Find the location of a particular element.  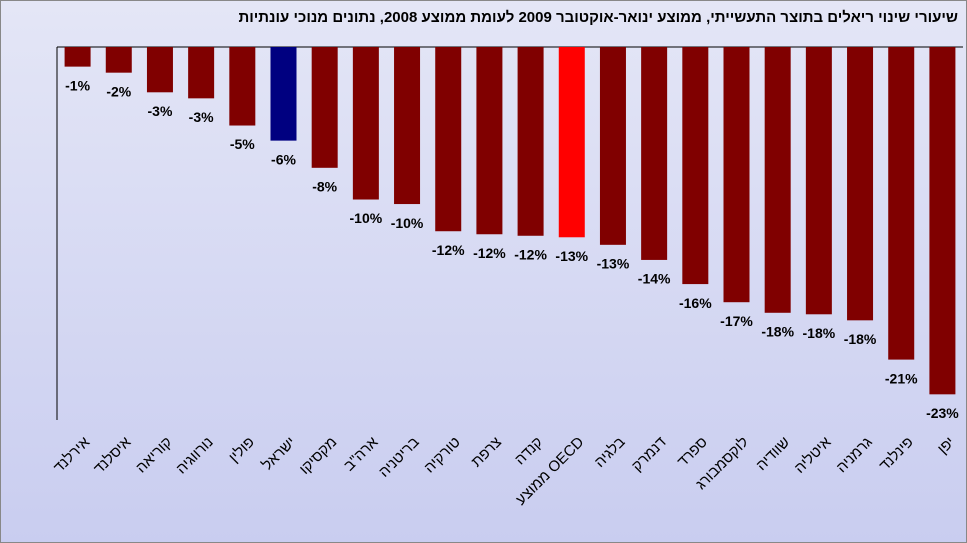

data-label: -16% is located at coordinates (695, 303).